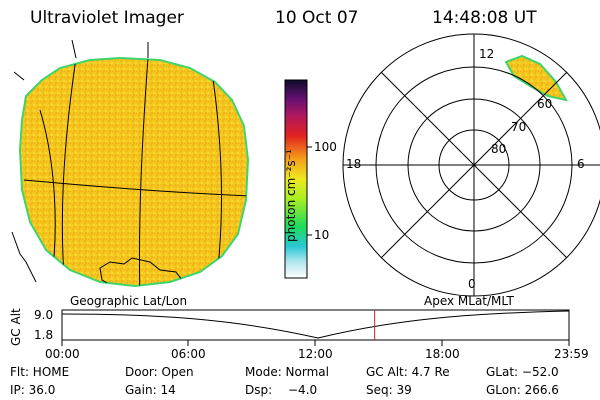 The width and height of the screenshot is (600, 400). I want to click on coastline, so click(141, 271).